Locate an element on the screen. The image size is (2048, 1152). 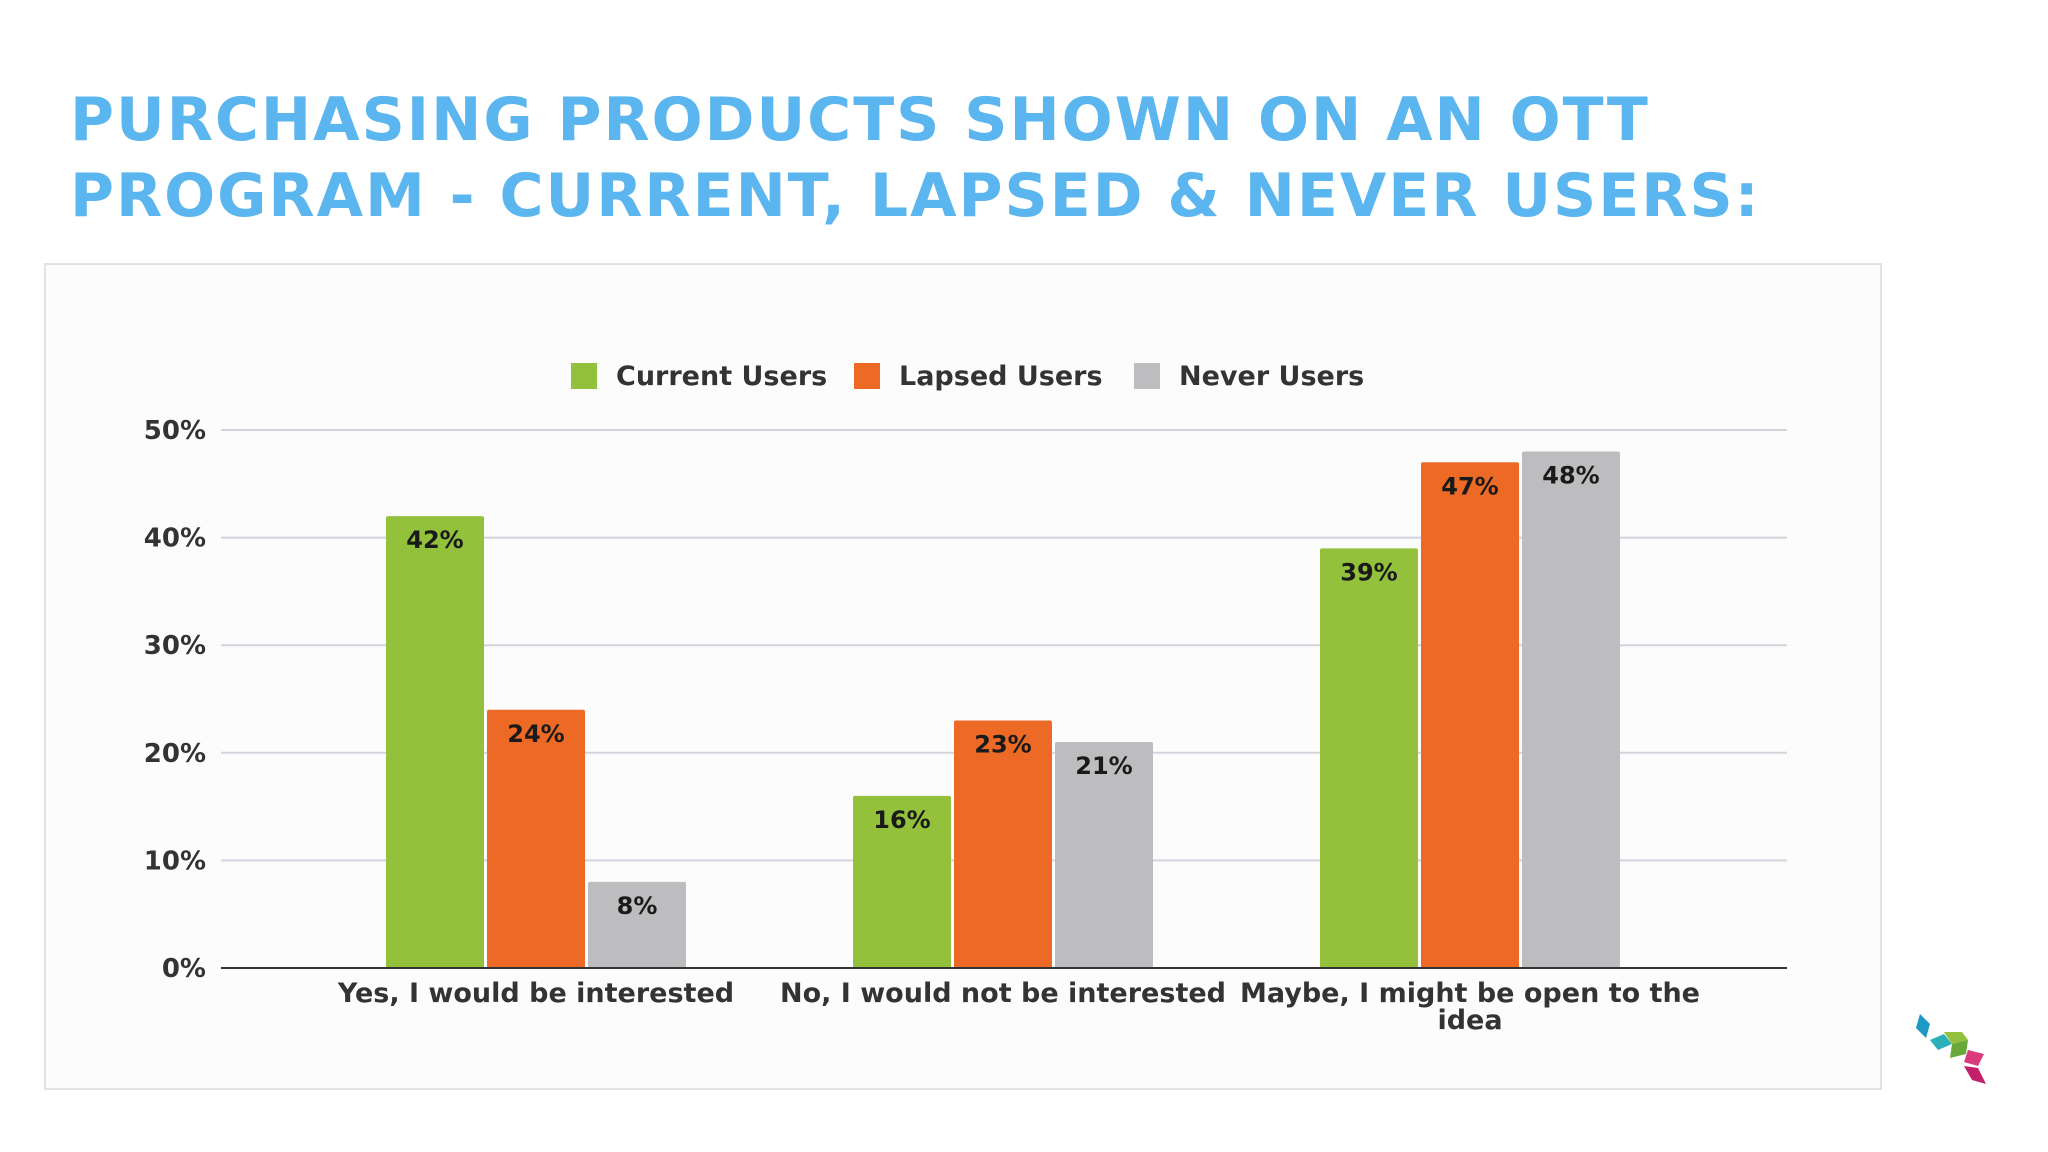
data-label: 8% is located at coordinates (637, 906).